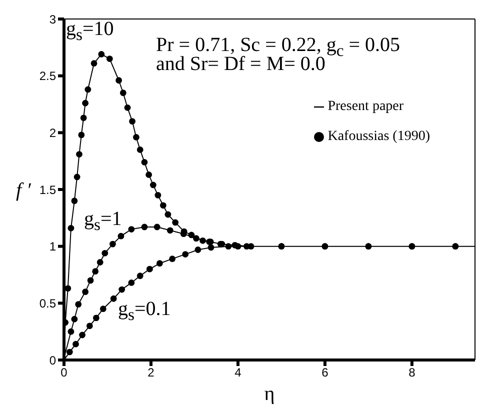 The image size is (483, 413). I want to click on x-tick-label: 2, so click(151, 373).